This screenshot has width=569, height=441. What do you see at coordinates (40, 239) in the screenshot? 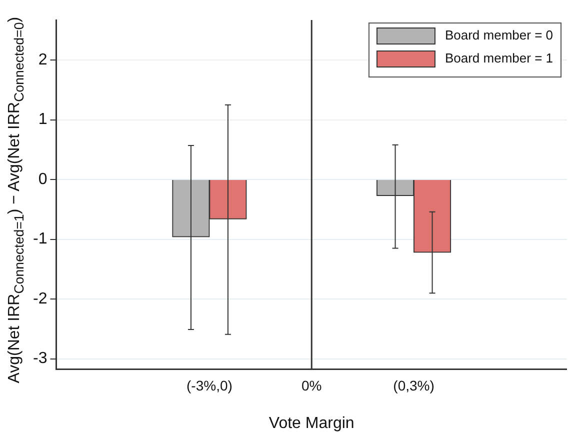
I see `y-tick-label: -1` at bounding box center [40, 239].